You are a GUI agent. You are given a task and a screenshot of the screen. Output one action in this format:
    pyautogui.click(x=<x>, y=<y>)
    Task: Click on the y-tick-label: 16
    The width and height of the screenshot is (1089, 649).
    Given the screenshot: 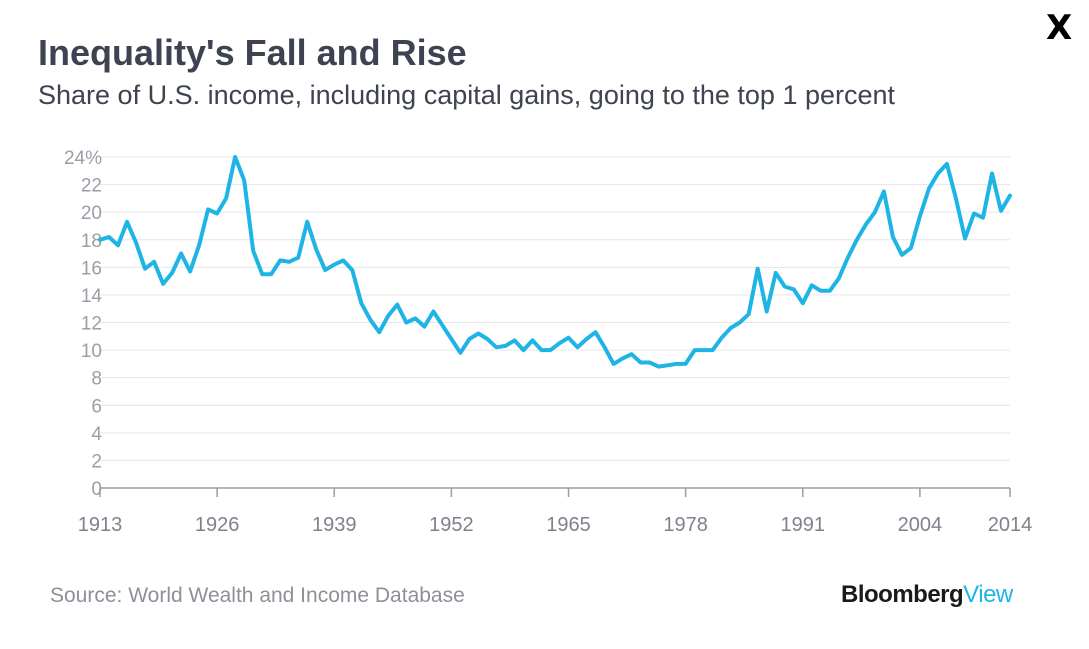 What is the action you would take?
    pyautogui.click(x=91, y=268)
    